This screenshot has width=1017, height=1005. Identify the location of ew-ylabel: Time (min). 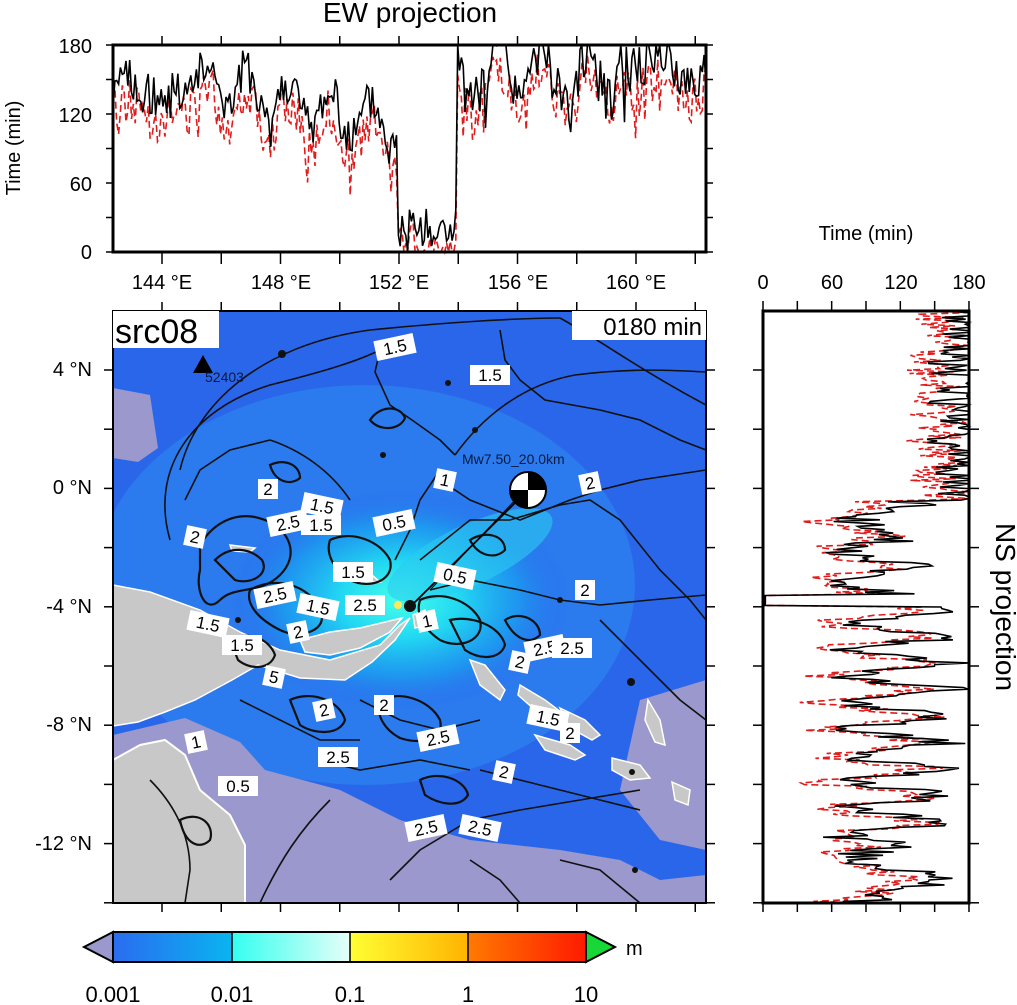
(14, 148).